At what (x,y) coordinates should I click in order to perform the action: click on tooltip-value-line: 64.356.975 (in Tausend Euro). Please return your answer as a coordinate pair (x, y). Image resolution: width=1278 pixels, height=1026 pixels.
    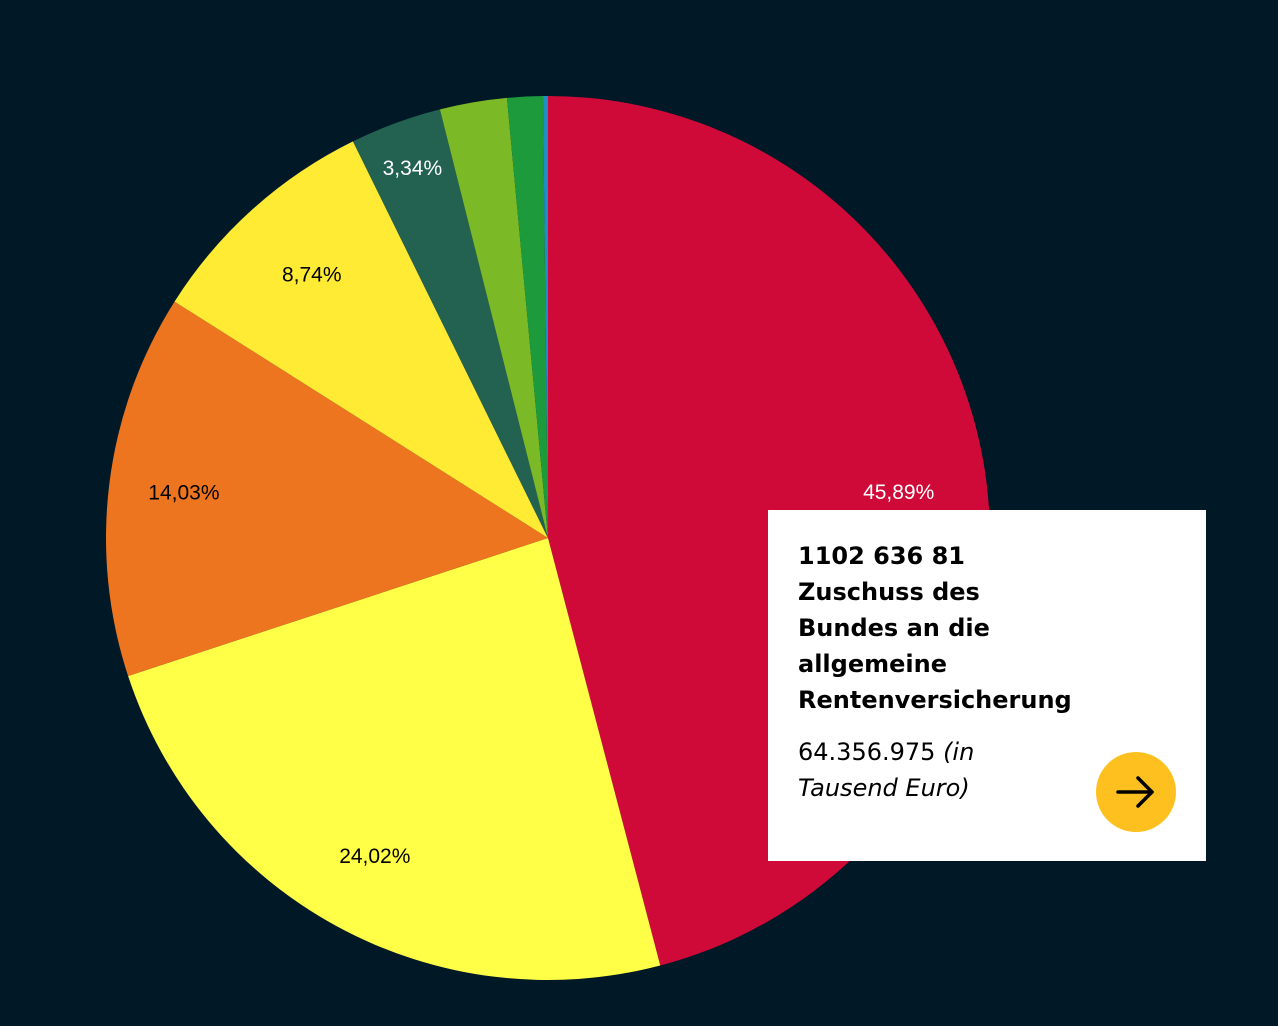
    Looking at the image, I should click on (933, 770).